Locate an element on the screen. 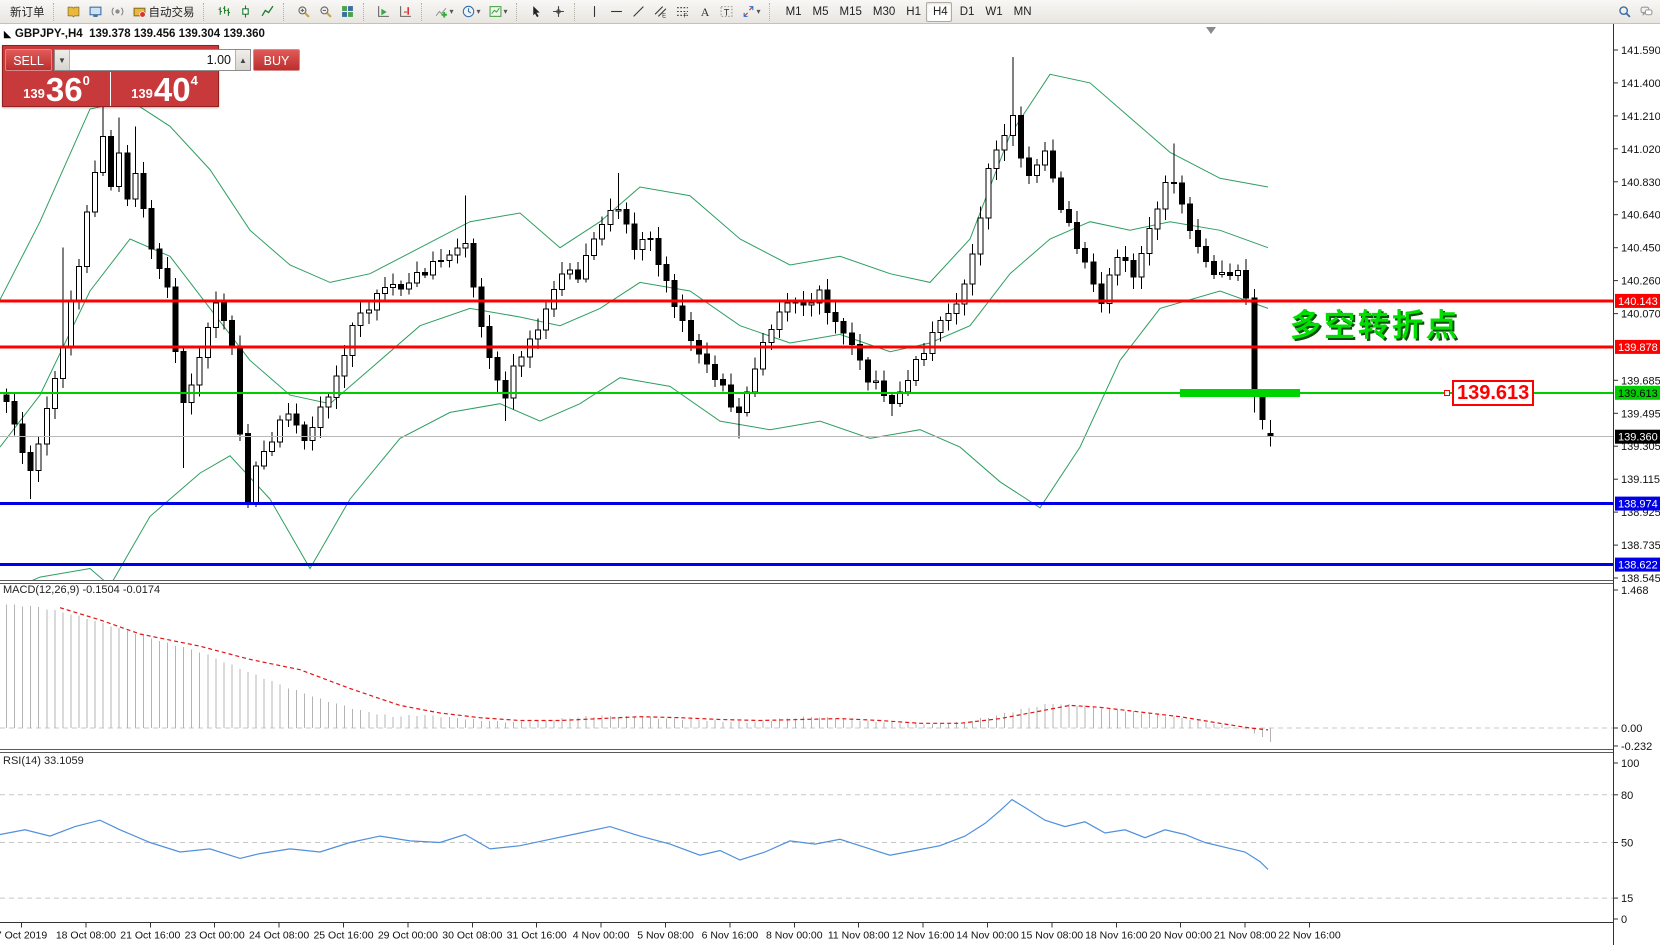  macd-histogram is located at coordinates (638, 673).